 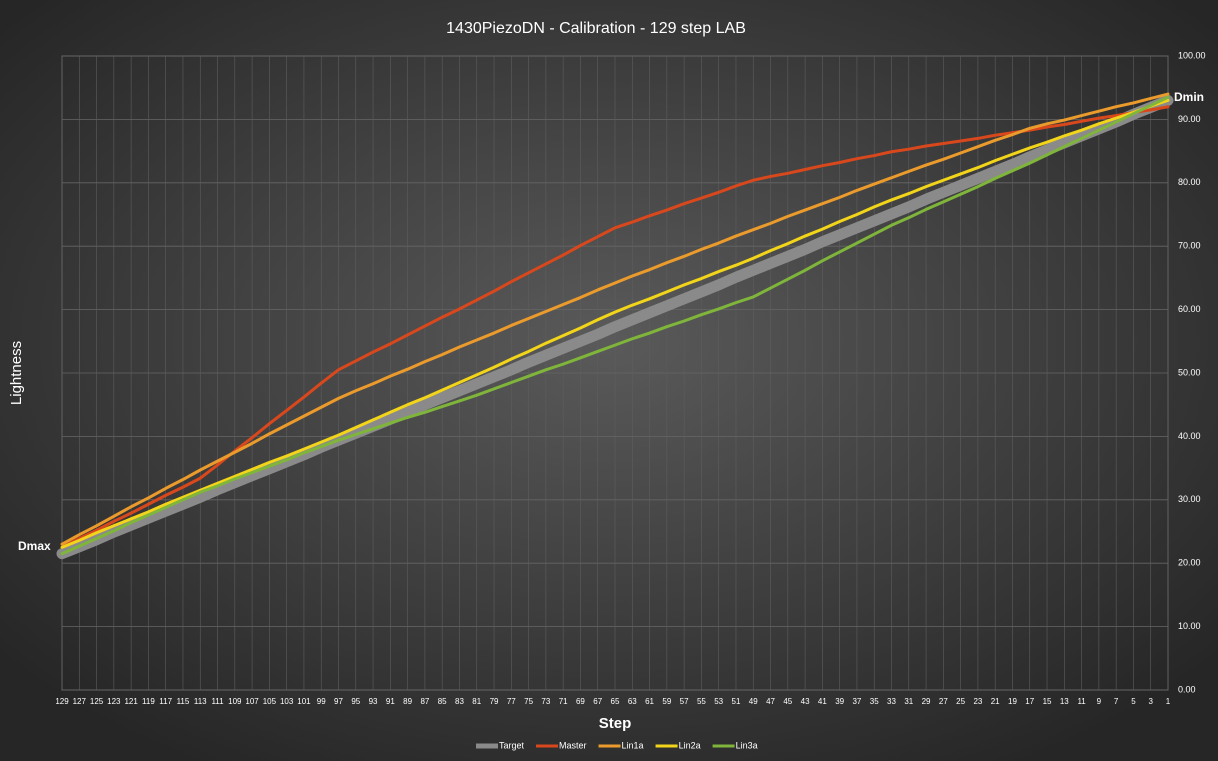 I want to click on y-tick-label: 70.00, so click(x=1189, y=246).